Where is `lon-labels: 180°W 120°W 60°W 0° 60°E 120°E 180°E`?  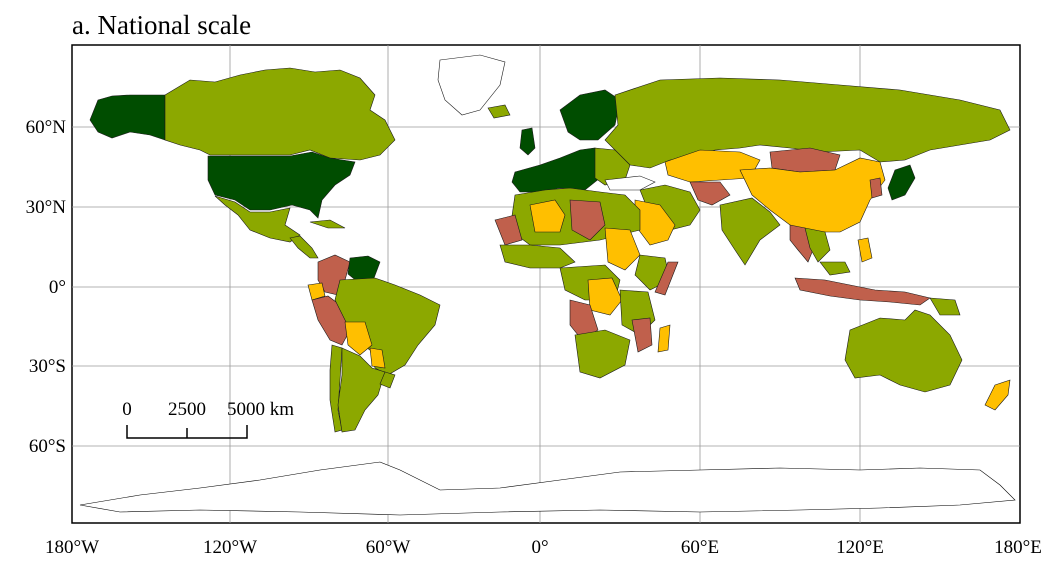
lon-labels: 180°W 120°W 60°W 0° 60°E 120°E 180°E is located at coordinates (543, 547).